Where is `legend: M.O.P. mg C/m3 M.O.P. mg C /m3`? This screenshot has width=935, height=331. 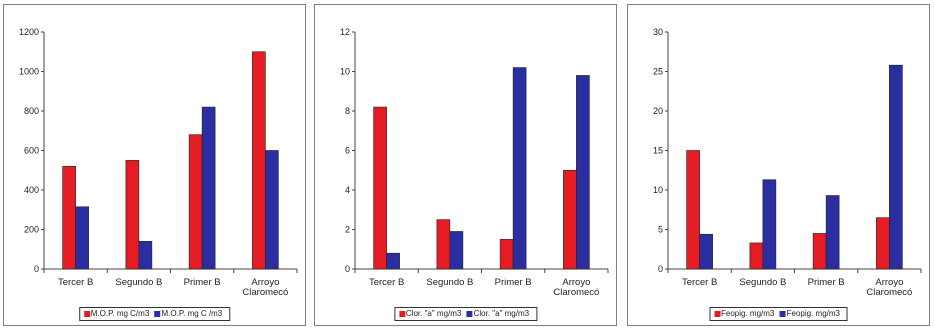
legend: M.O.P. mg C/m3 M.O.P. mg C /m3 is located at coordinates (154, 314).